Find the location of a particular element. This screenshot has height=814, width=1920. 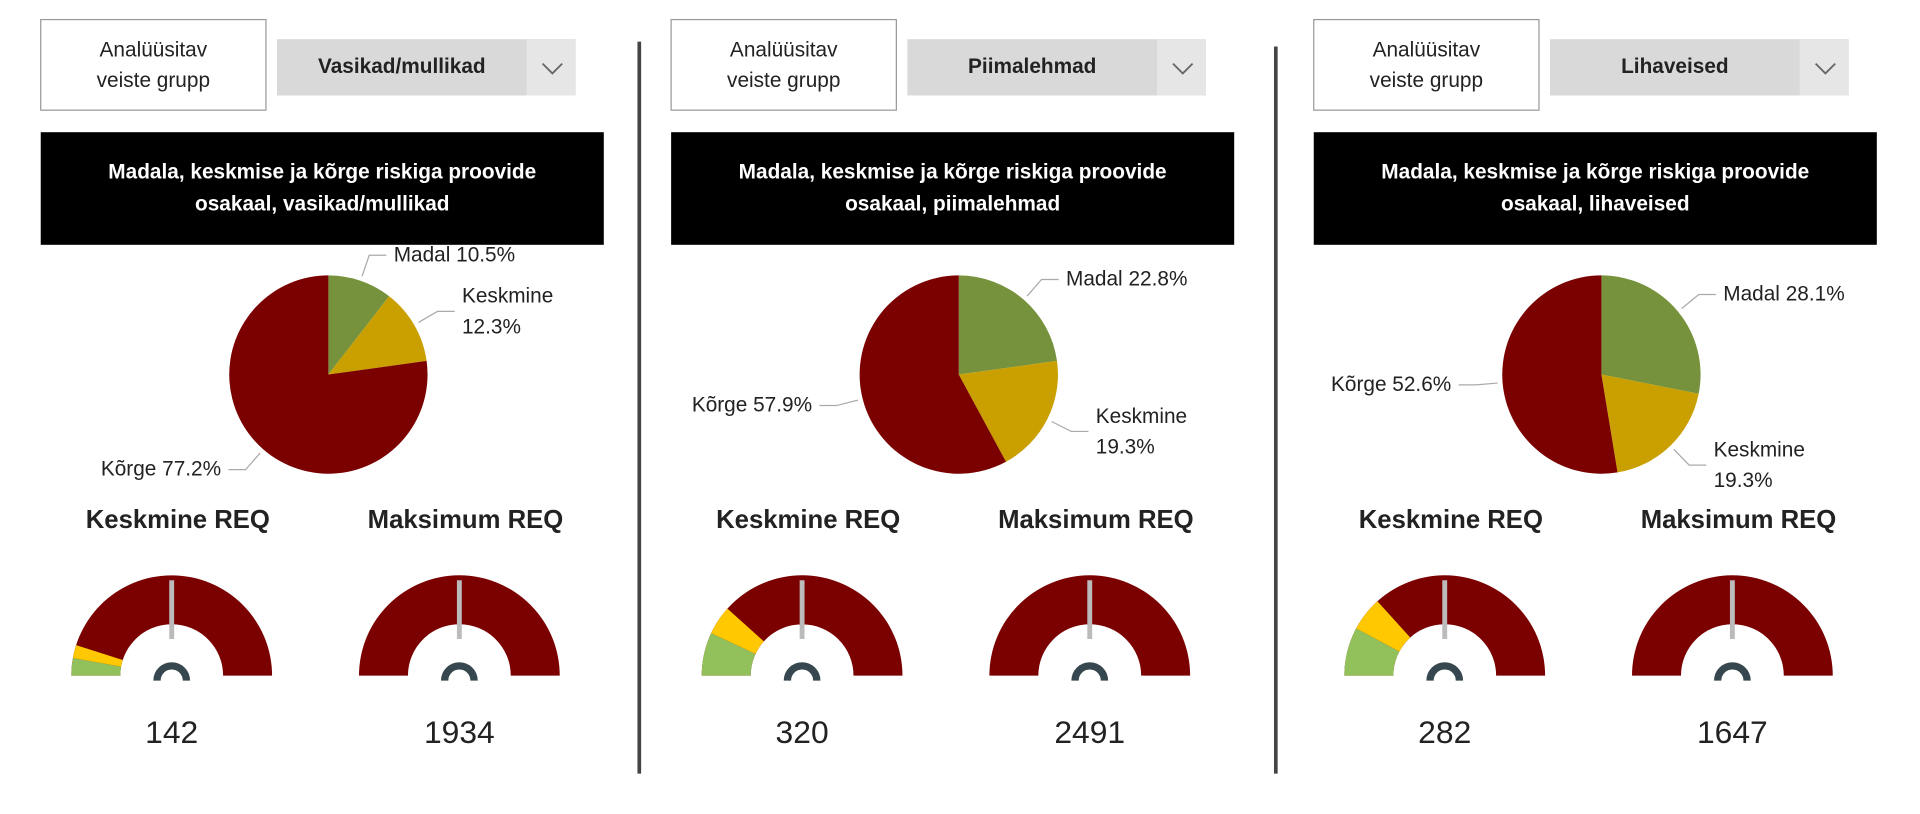

gauge-value: 1934 is located at coordinates (459, 732).